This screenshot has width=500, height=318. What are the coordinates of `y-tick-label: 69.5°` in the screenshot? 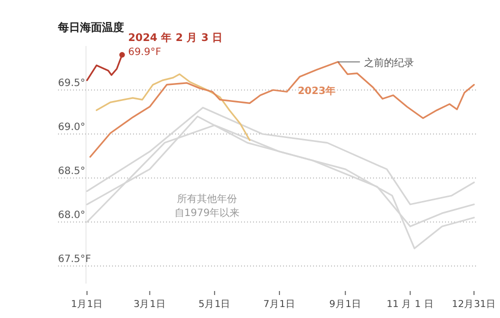 It's located at (72, 83).